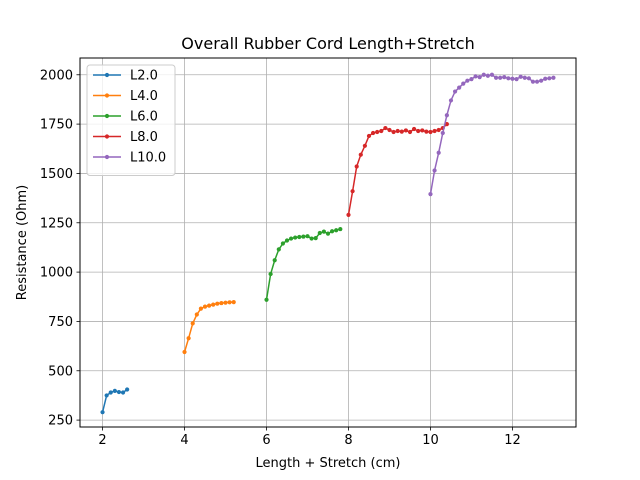 This screenshot has height=480, width=640. I want to click on legend-item: L10.0, so click(129, 158).